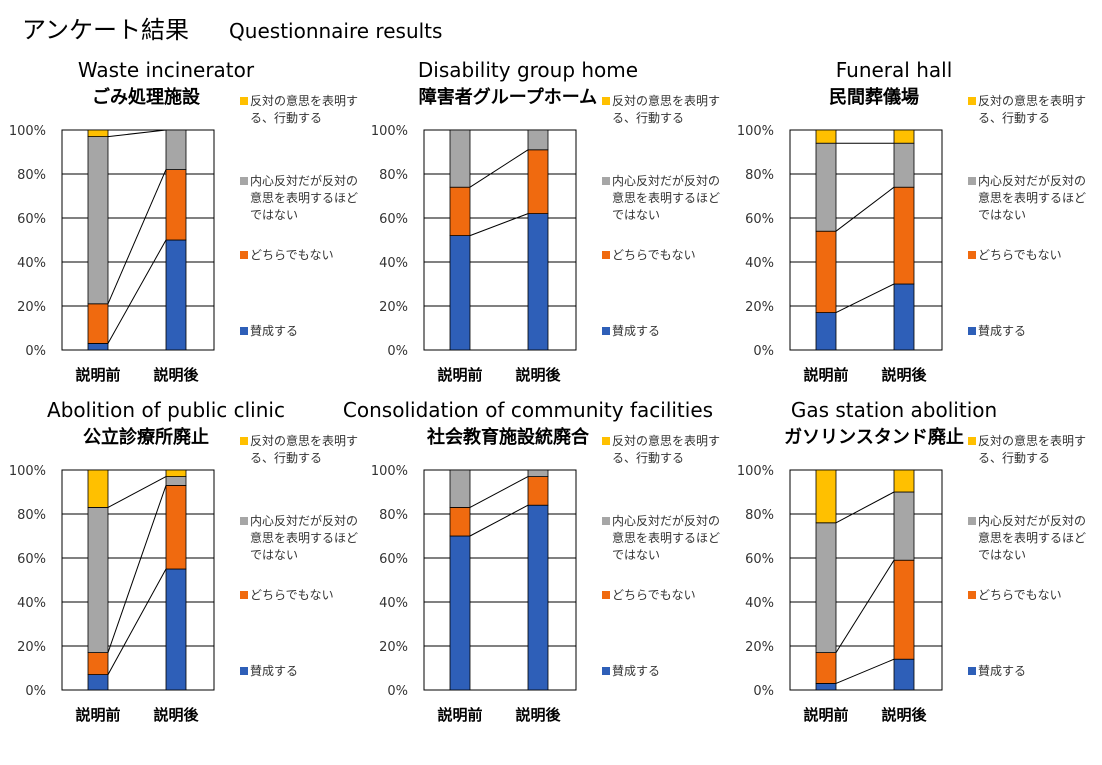  I want to click on y-tick-label: 60%, so click(759, 219).